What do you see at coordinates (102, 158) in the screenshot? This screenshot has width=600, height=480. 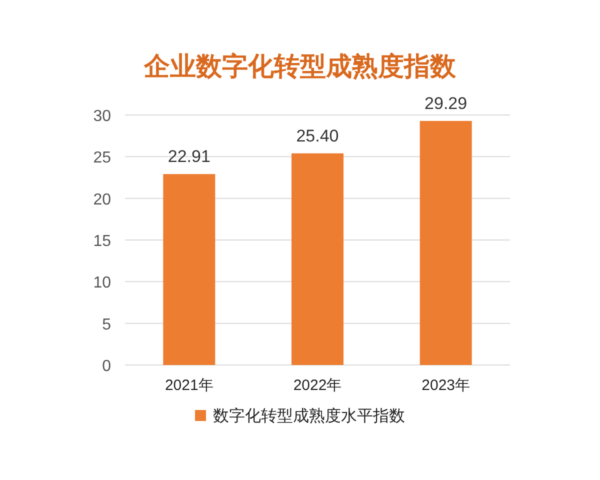 I see `y-tick-label: 25` at bounding box center [102, 158].